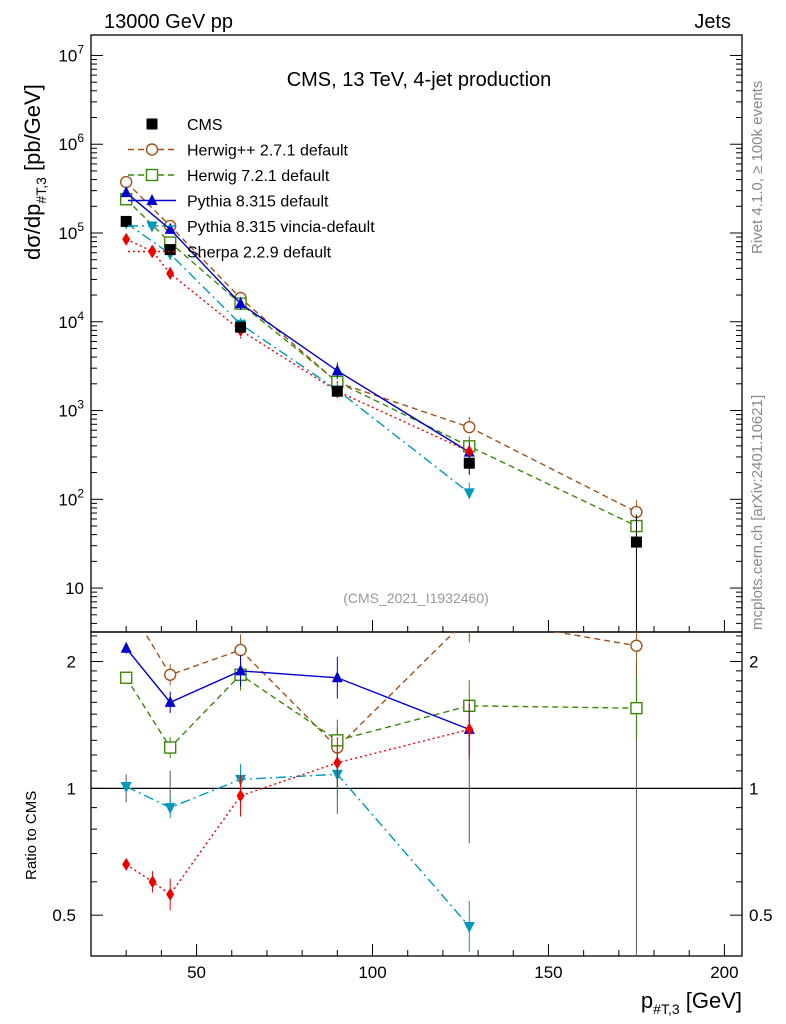 The image size is (786, 1024). Describe the element at coordinates (724, 972) in the screenshot. I see `x-tick-label: 200` at that location.